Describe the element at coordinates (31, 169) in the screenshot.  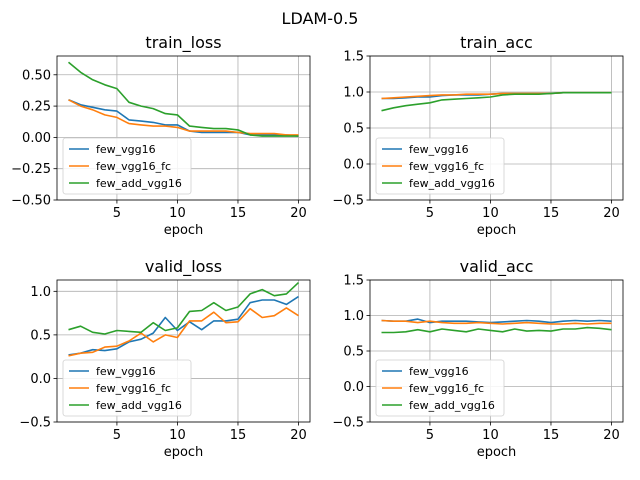
I see `y-tick-label: −0.25` at that location.